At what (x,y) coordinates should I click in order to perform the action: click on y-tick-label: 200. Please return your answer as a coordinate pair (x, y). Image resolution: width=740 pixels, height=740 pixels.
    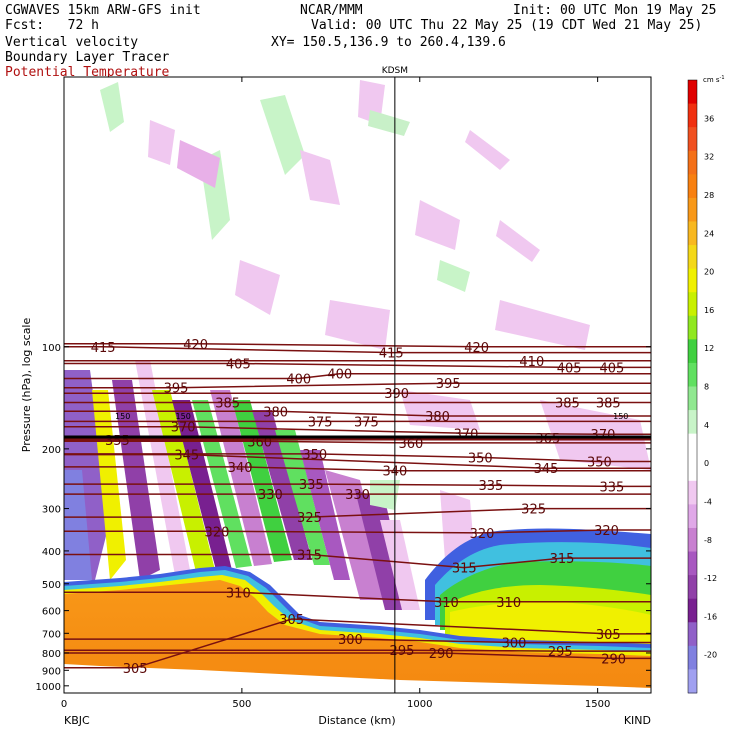
    Looking at the image, I should click on (51, 450).